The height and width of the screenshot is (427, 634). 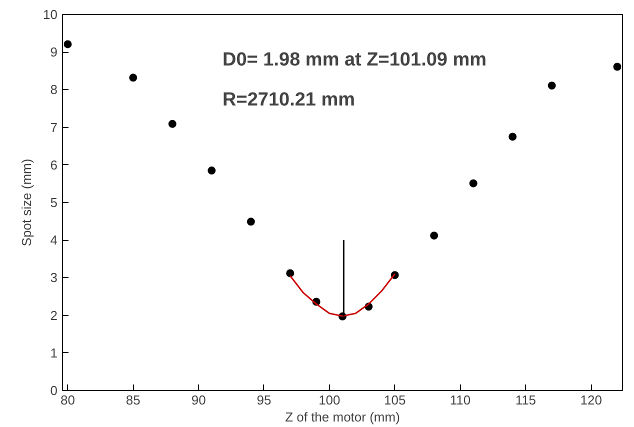 I want to click on x-tick-label: 110, so click(x=460, y=400).